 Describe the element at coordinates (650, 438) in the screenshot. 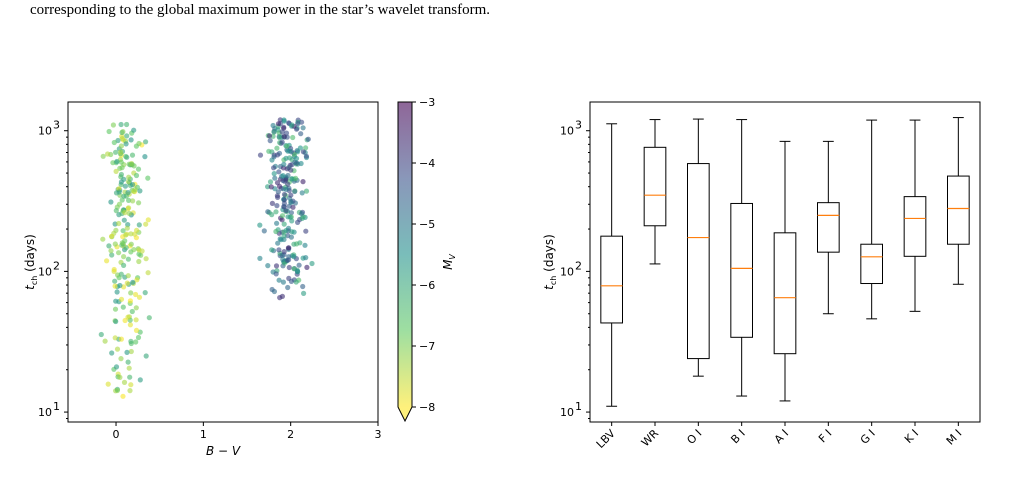

I see `box-x-tick-label: WR` at that location.